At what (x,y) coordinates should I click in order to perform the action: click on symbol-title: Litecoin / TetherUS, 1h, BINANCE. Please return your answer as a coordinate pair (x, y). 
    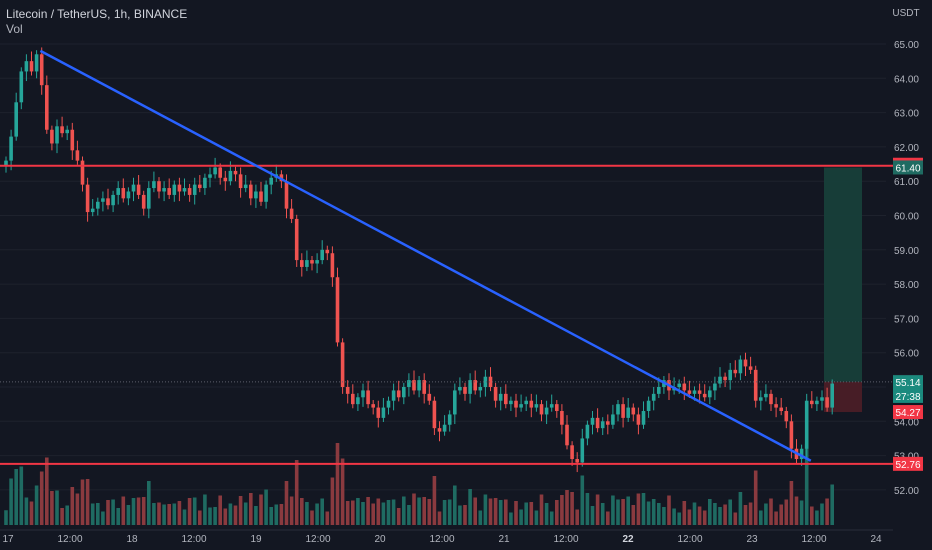
    Looking at the image, I should click on (97, 14).